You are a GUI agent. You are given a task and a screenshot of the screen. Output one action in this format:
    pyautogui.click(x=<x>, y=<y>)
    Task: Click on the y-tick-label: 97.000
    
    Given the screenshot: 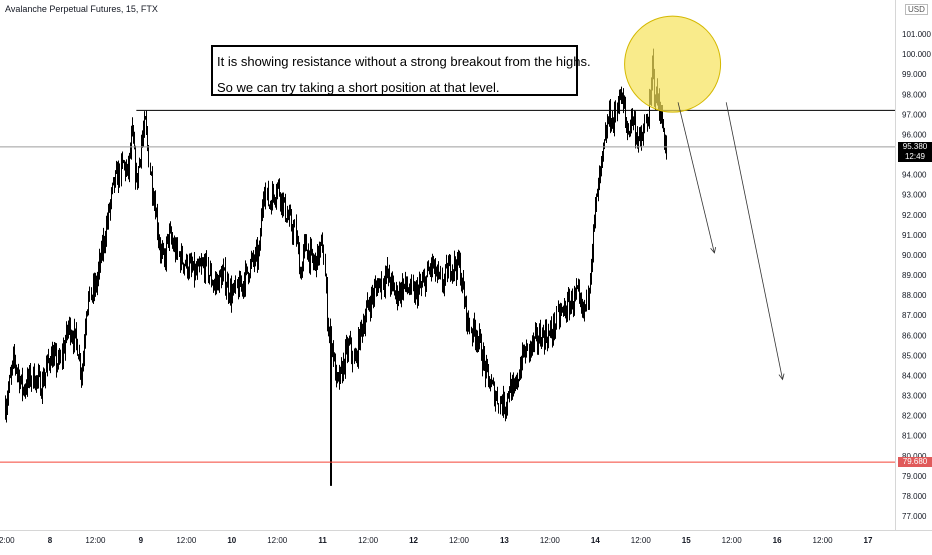 What is the action you would take?
    pyautogui.click(x=914, y=114)
    